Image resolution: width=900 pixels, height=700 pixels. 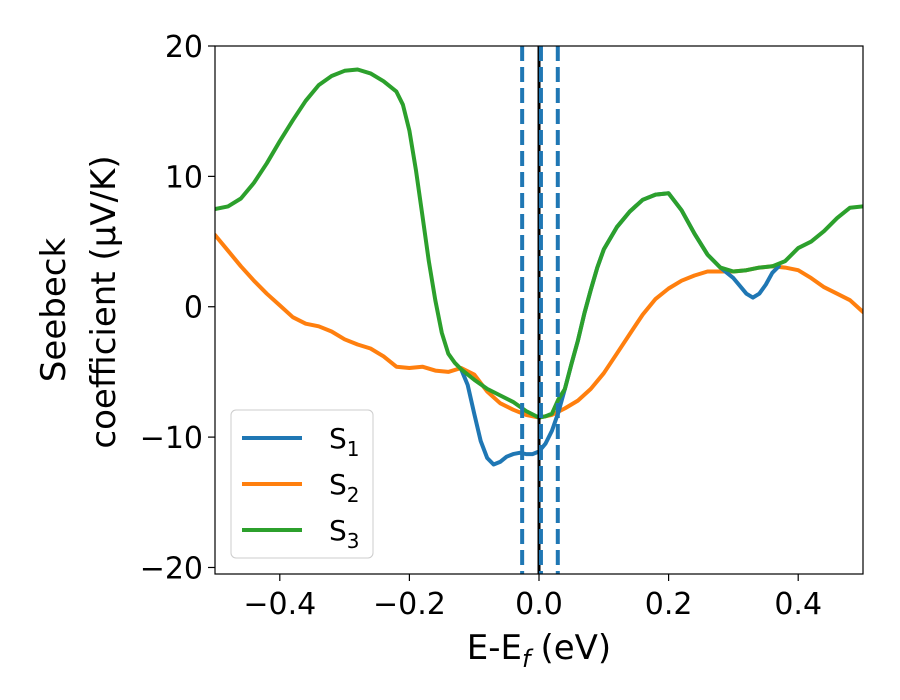 I want to click on x-tick-label: 0.0, so click(x=539, y=604).